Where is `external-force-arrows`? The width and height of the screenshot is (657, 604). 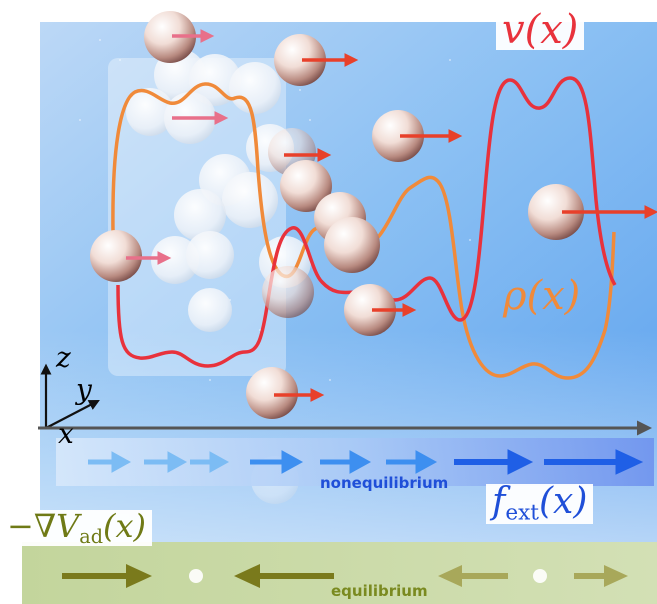
external-force-arrows is located at coordinates (366, 462).